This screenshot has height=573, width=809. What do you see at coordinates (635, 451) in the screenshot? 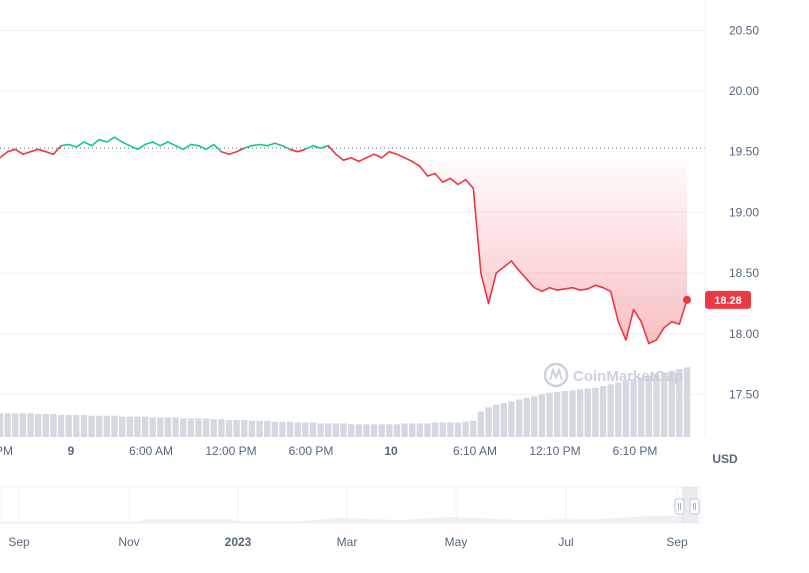
I see `x-tick-label: 6:10 PM` at bounding box center [635, 451].